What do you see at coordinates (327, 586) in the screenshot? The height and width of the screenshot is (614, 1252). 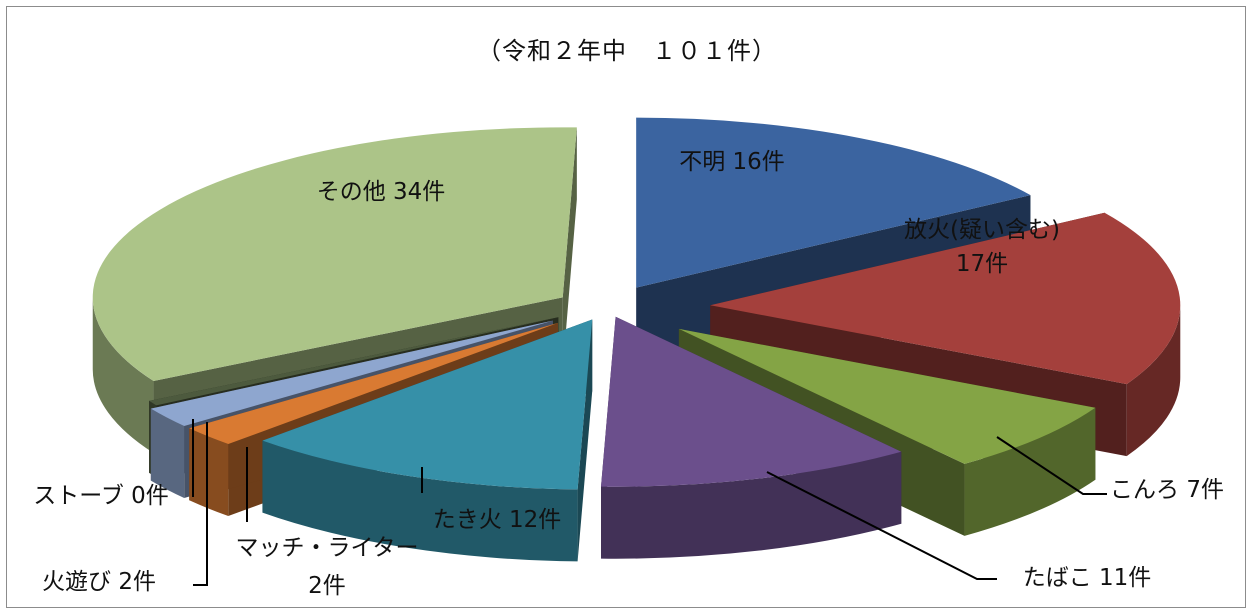 I see `slice-label-line: 2件` at bounding box center [327, 586].